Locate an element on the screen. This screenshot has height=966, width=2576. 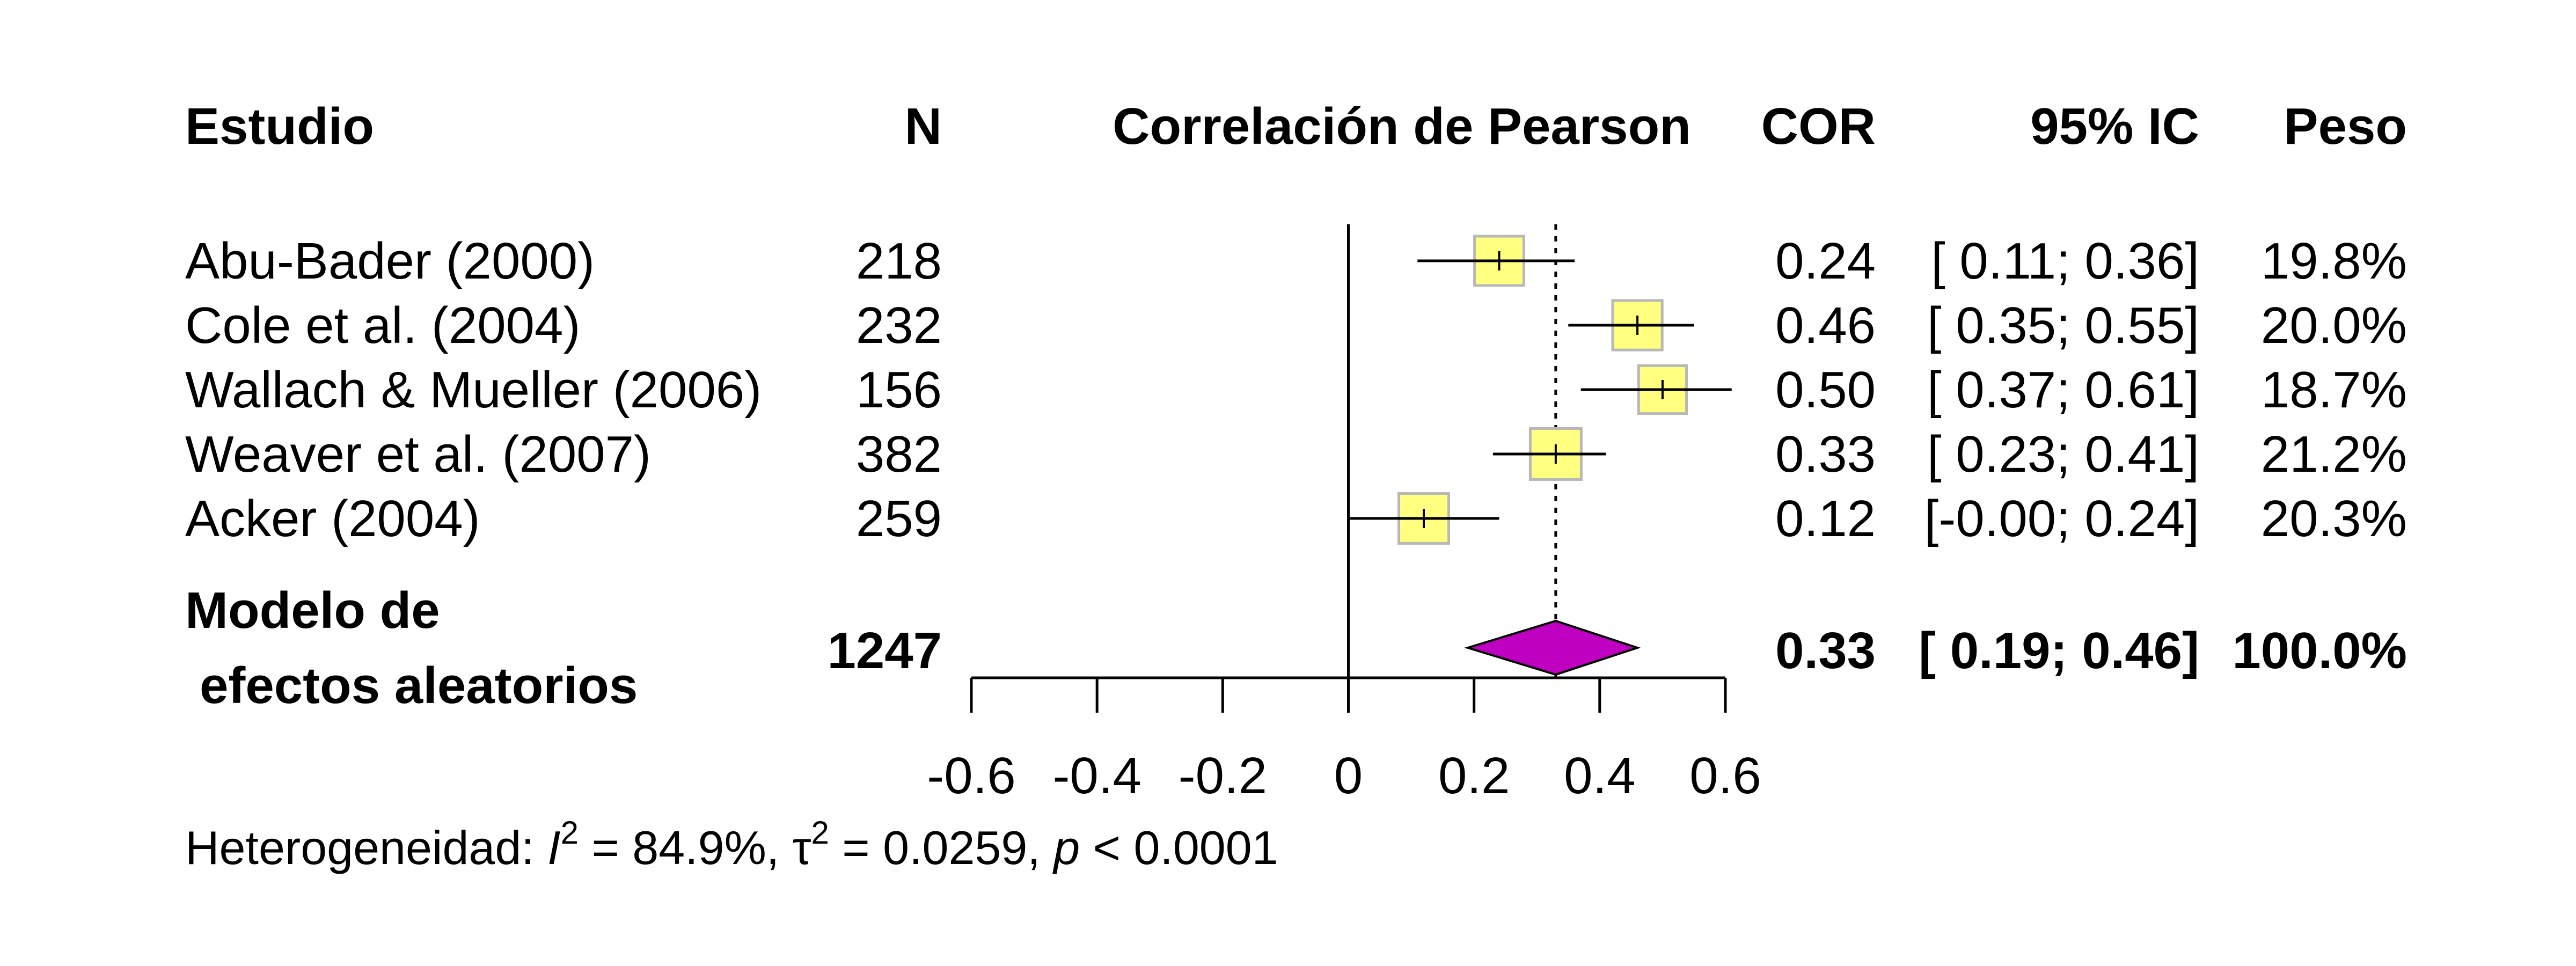
i2-value: = 84.9%, is located at coordinates (686, 847).